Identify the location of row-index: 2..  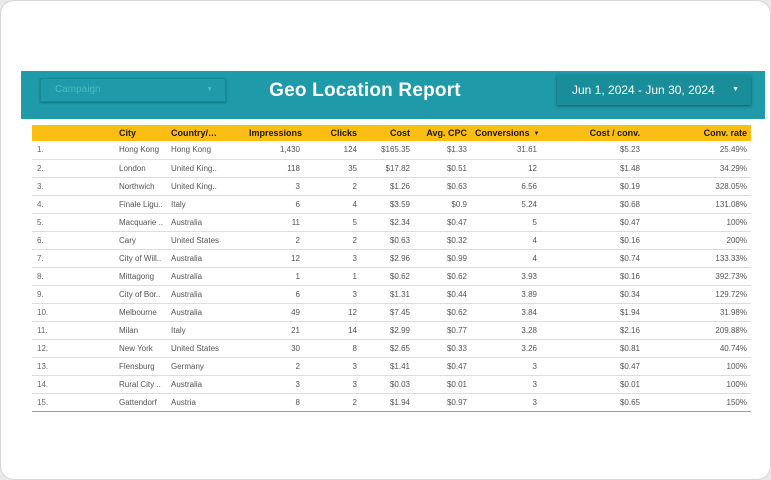
(73, 168).